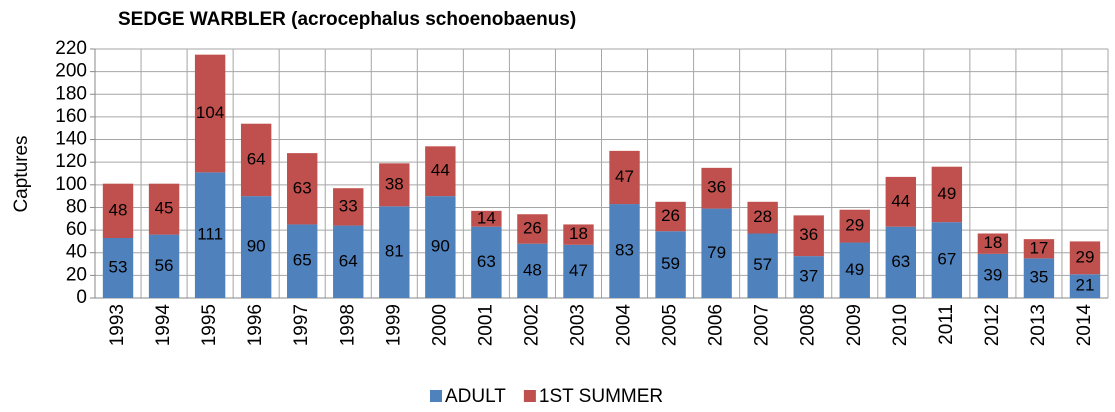 The height and width of the screenshot is (412, 1115). What do you see at coordinates (117, 325) in the screenshot?
I see `x-tick-label: 1993` at bounding box center [117, 325].